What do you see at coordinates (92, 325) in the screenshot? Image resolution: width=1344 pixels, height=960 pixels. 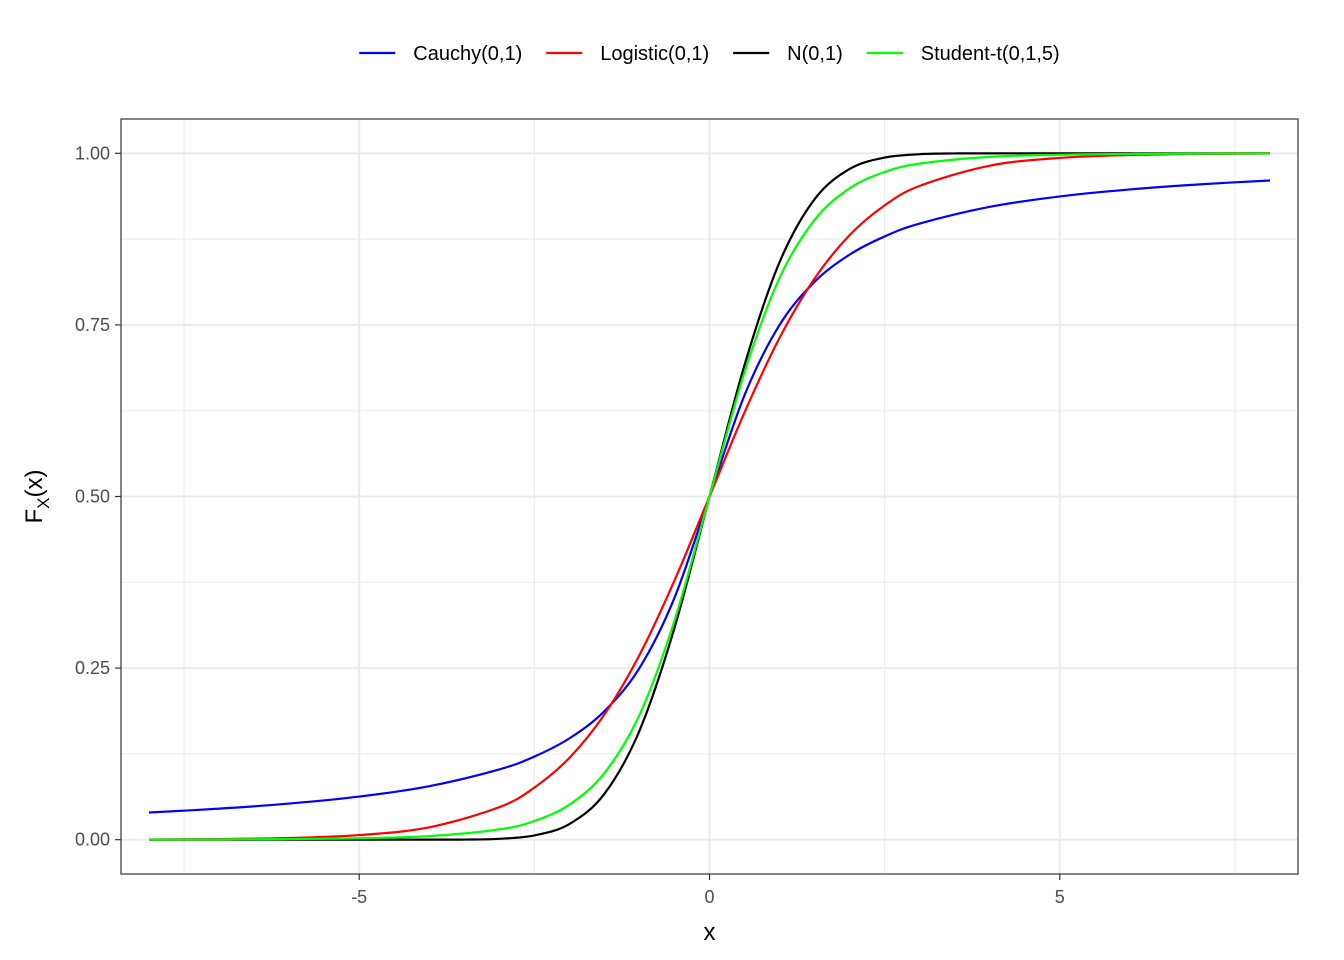 I see `y-tick-label: 0.75` at bounding box center [92, 325].